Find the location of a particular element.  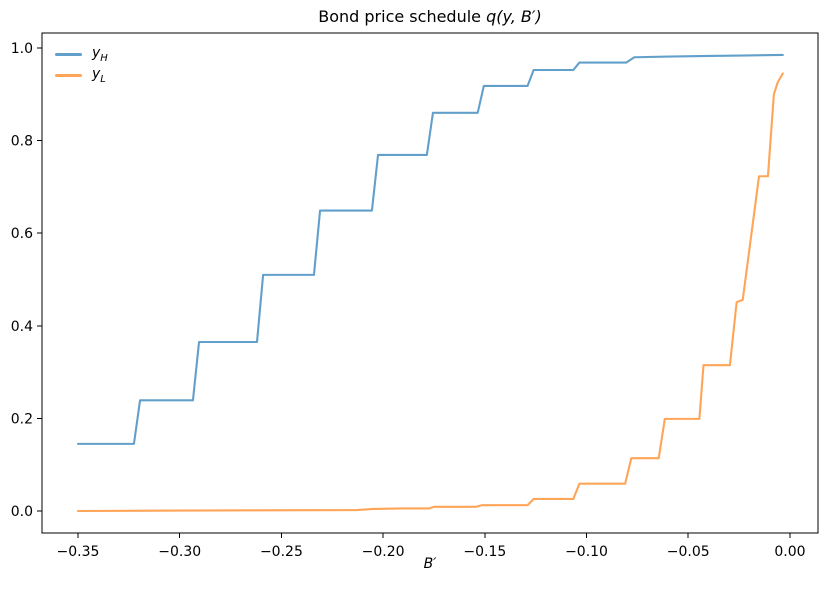

y-tick-label: 0.6 is located at coordinates (22, 234).